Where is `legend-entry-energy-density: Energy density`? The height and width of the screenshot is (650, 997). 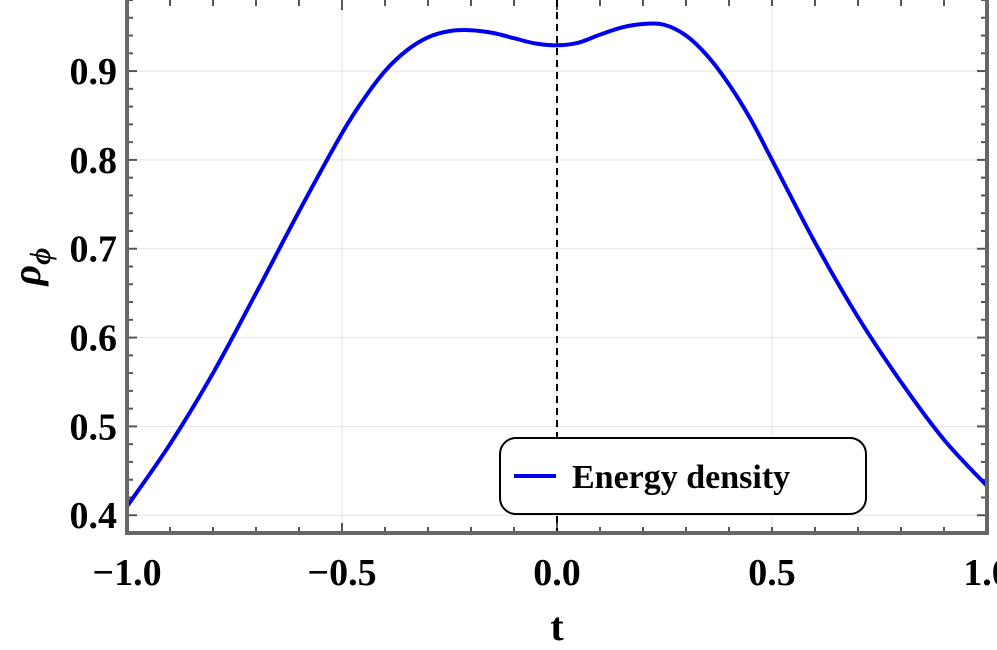 legend-entry-energy-density: Energy density is located at coordinates (681, 477).